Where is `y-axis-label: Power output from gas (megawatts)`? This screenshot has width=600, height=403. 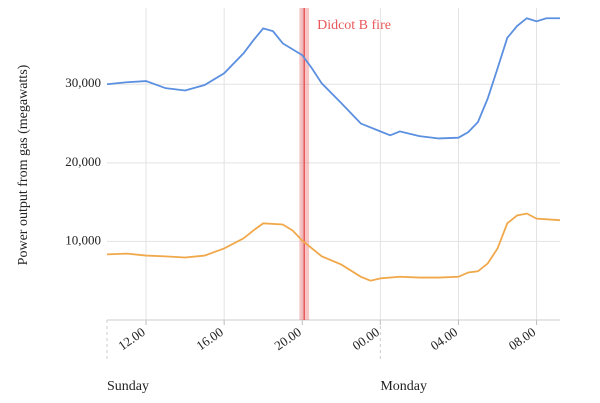
y-axis-label: Power output from gas (megawatts) is located at coordinates (23, 164).